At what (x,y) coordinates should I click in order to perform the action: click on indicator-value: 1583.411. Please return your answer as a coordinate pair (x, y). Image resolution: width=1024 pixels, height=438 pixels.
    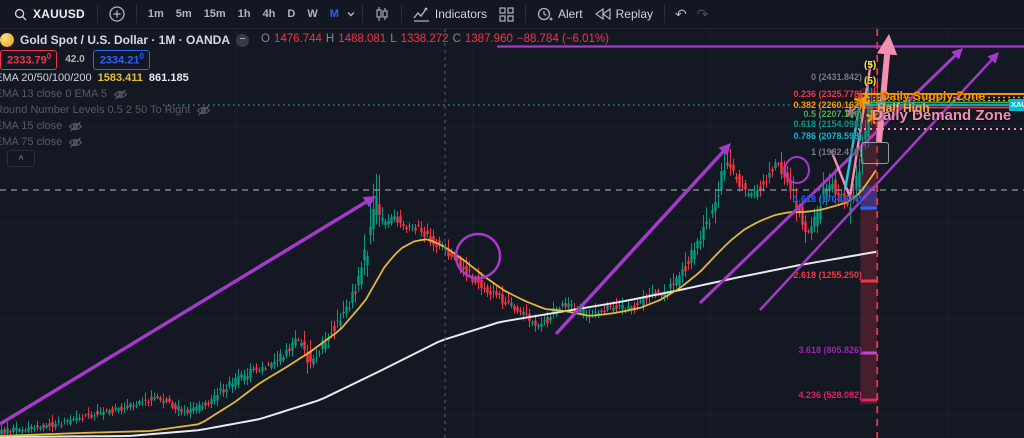
    Looking at the image, I should click on (120, 77).